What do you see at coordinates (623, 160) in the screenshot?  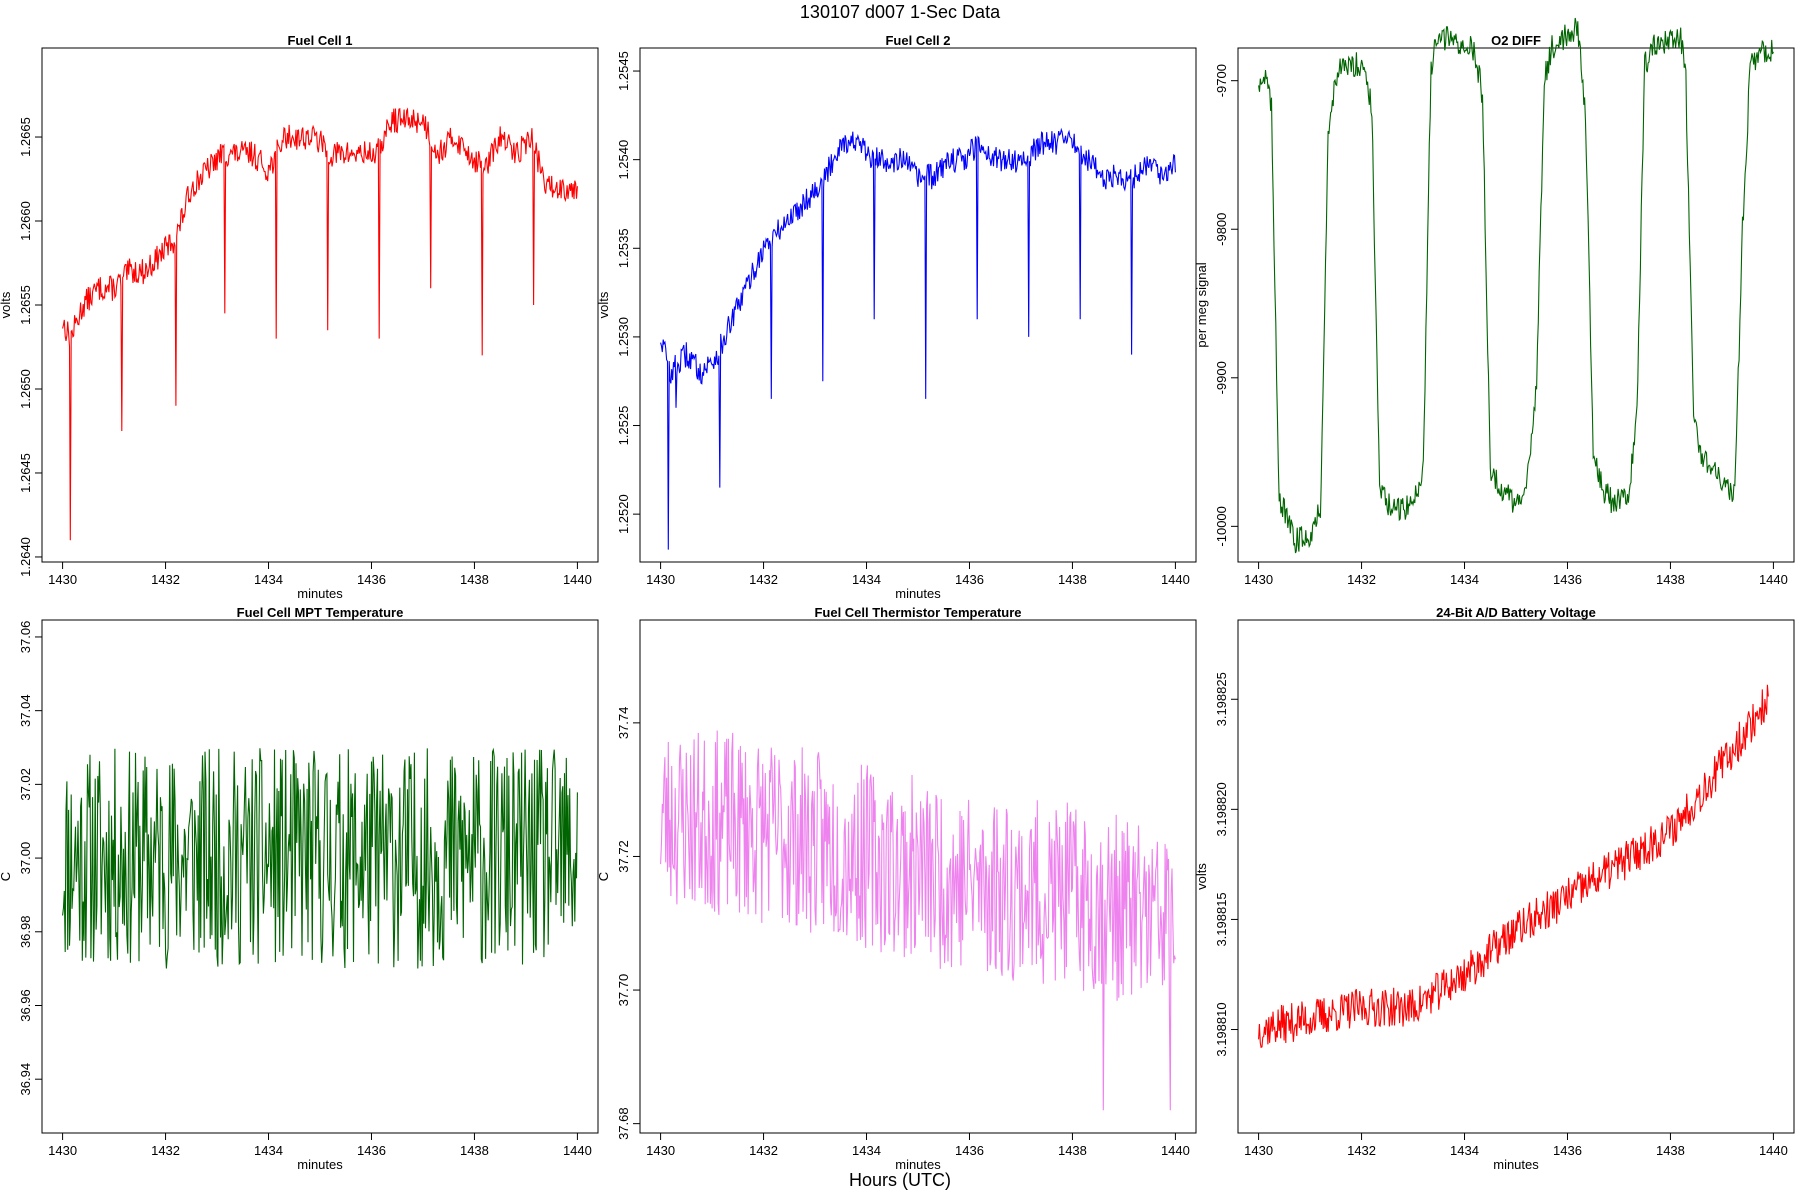 I see `y-tick-label: 1.2540` at bounding box center [623, 160].